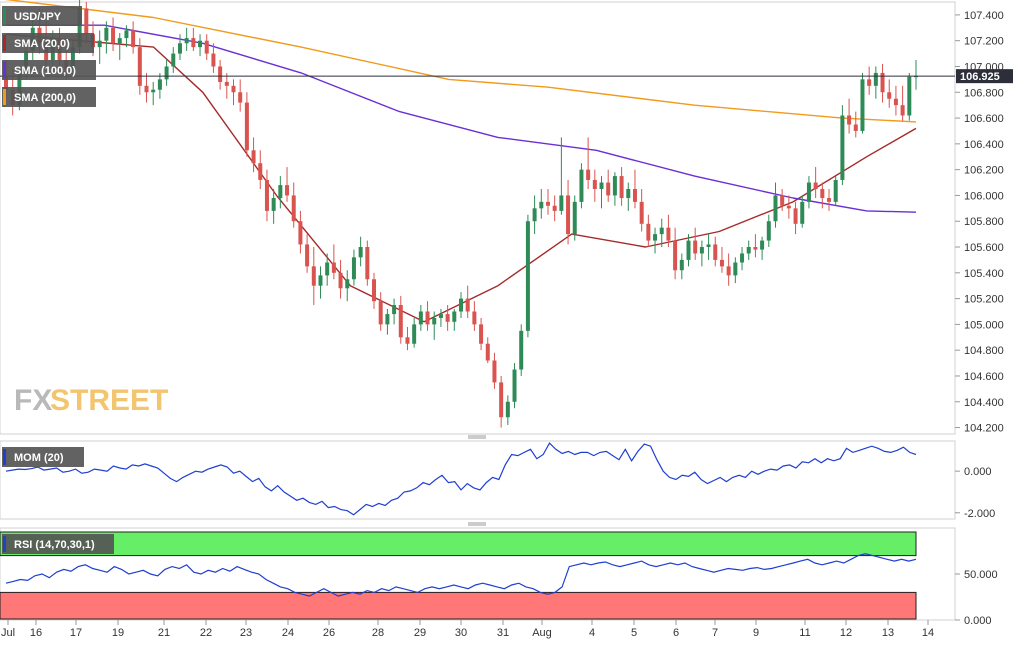 The width and height of the screenshot is (1026, 645). Describe the element at coordinates (54, 545) in the screenshot. I see `svg-text: RSI (14,70,30,1)` at that location.